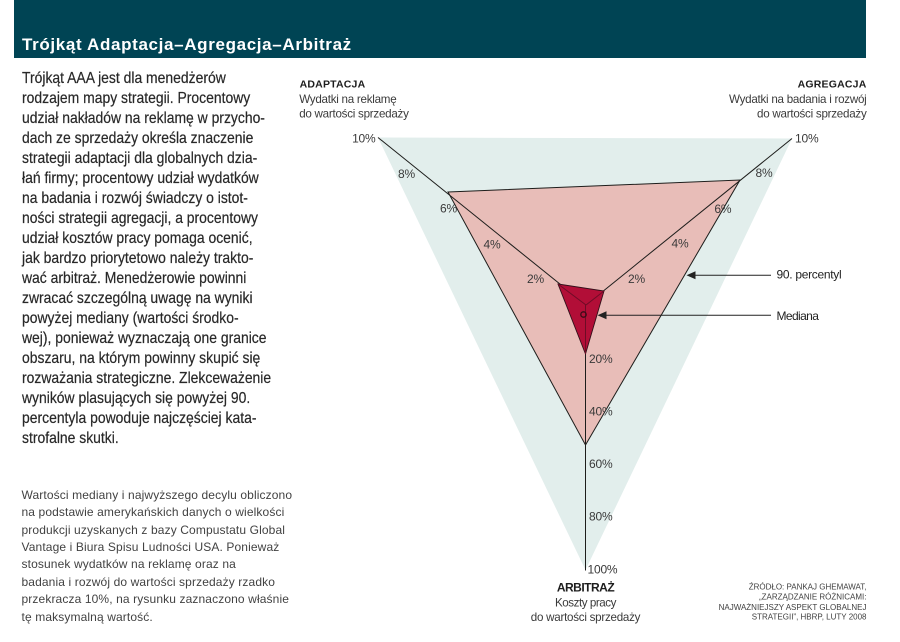  I want to click on svg-text: 20%, so click(601, 359).